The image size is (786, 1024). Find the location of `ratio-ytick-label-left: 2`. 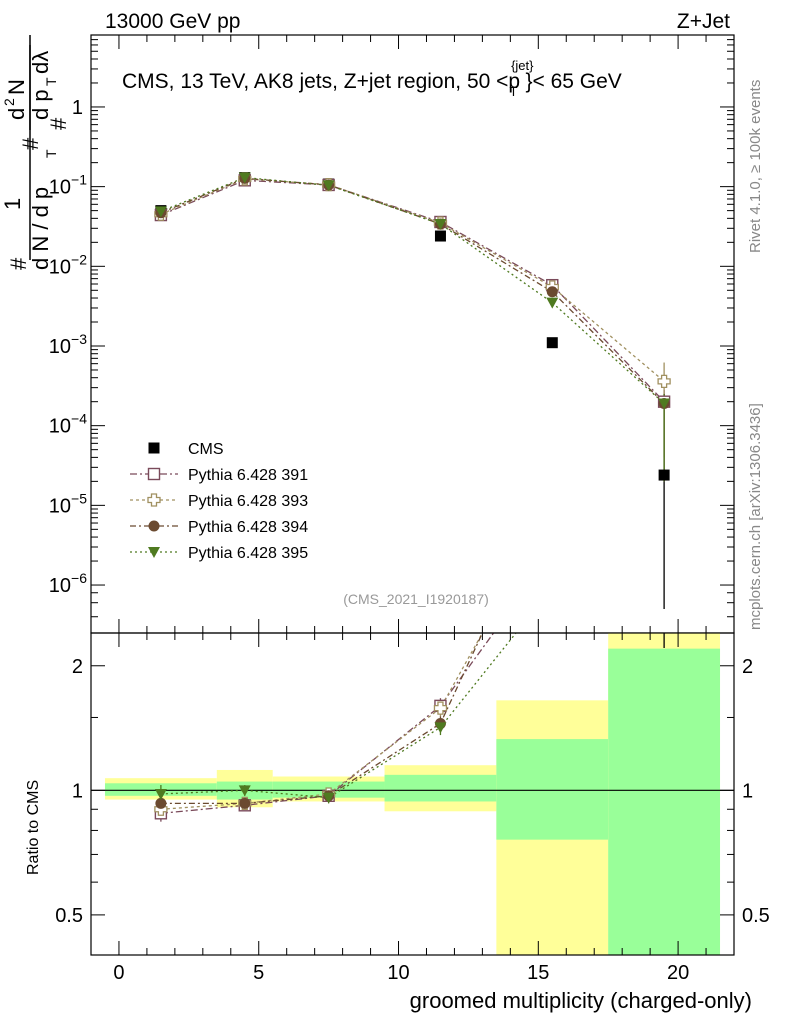

ratio-ytick-label-left: 2 is located at coordinates (77, 667).